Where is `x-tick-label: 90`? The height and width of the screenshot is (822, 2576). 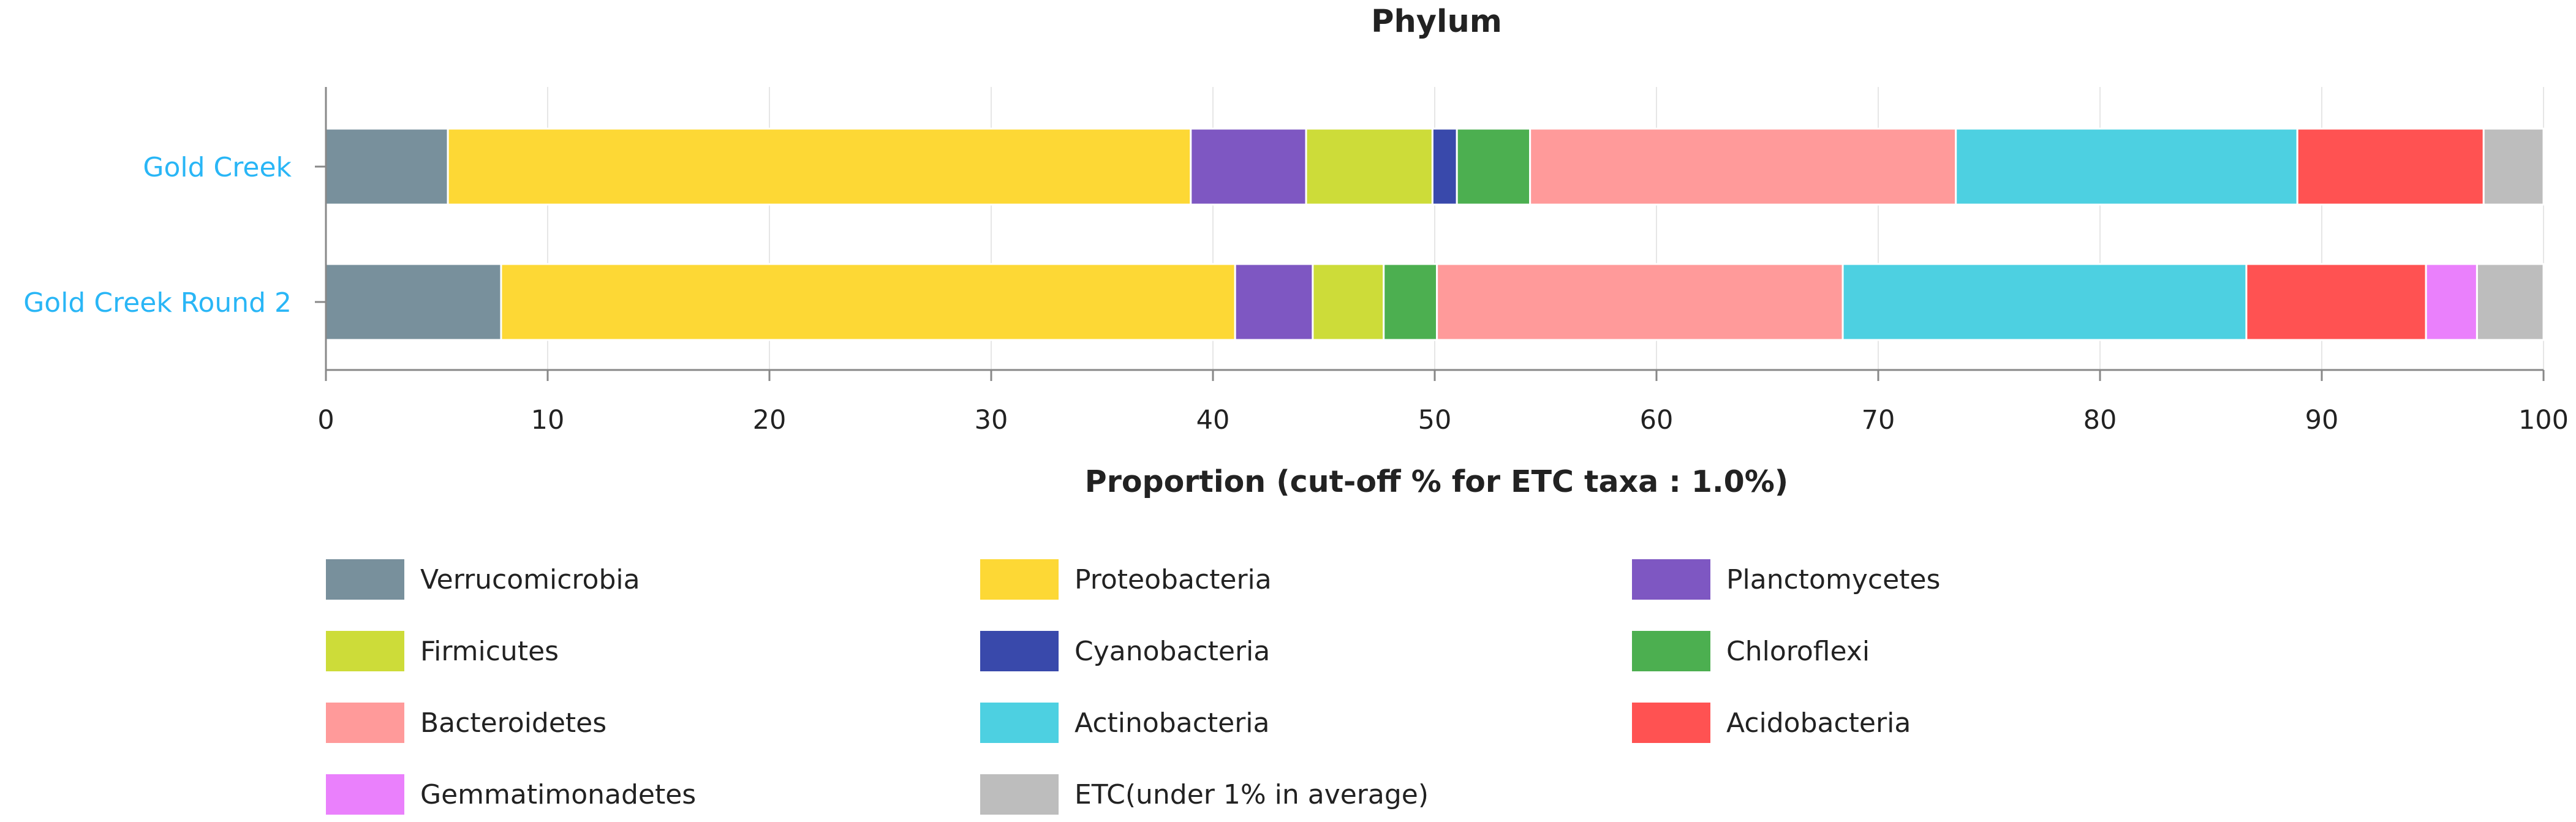 x-tick-label: 90 is located at coordinates (2322, 420).